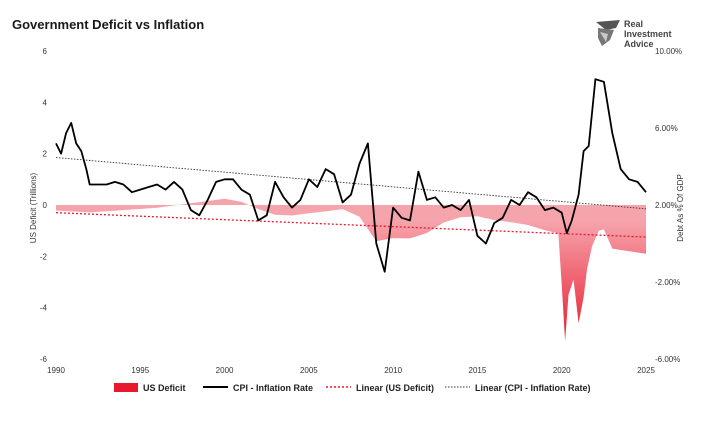 This screenshot has width=713, height=429. What do you see at coordinates (608, 33) in the screenshot?
I see `eagle-logo-icon` at bounding box center [608, 33].